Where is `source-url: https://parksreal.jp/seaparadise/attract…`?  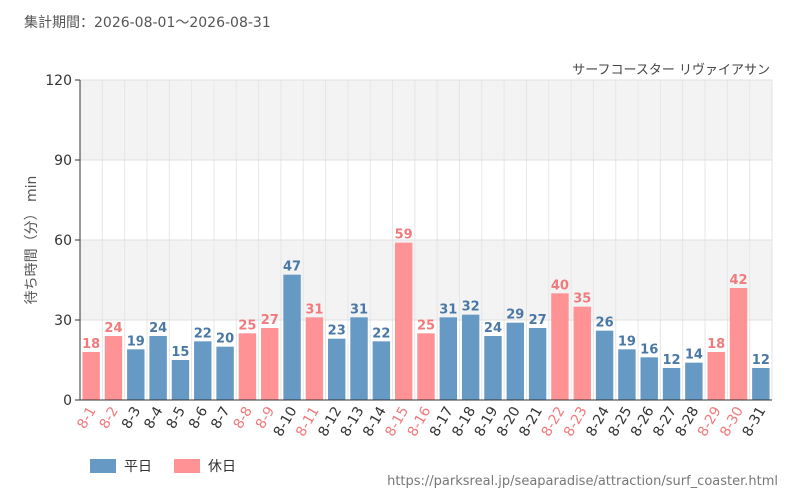
source-url: https://parksreal.jp/seaparadise/attract… is located at coordinates (582, 481).